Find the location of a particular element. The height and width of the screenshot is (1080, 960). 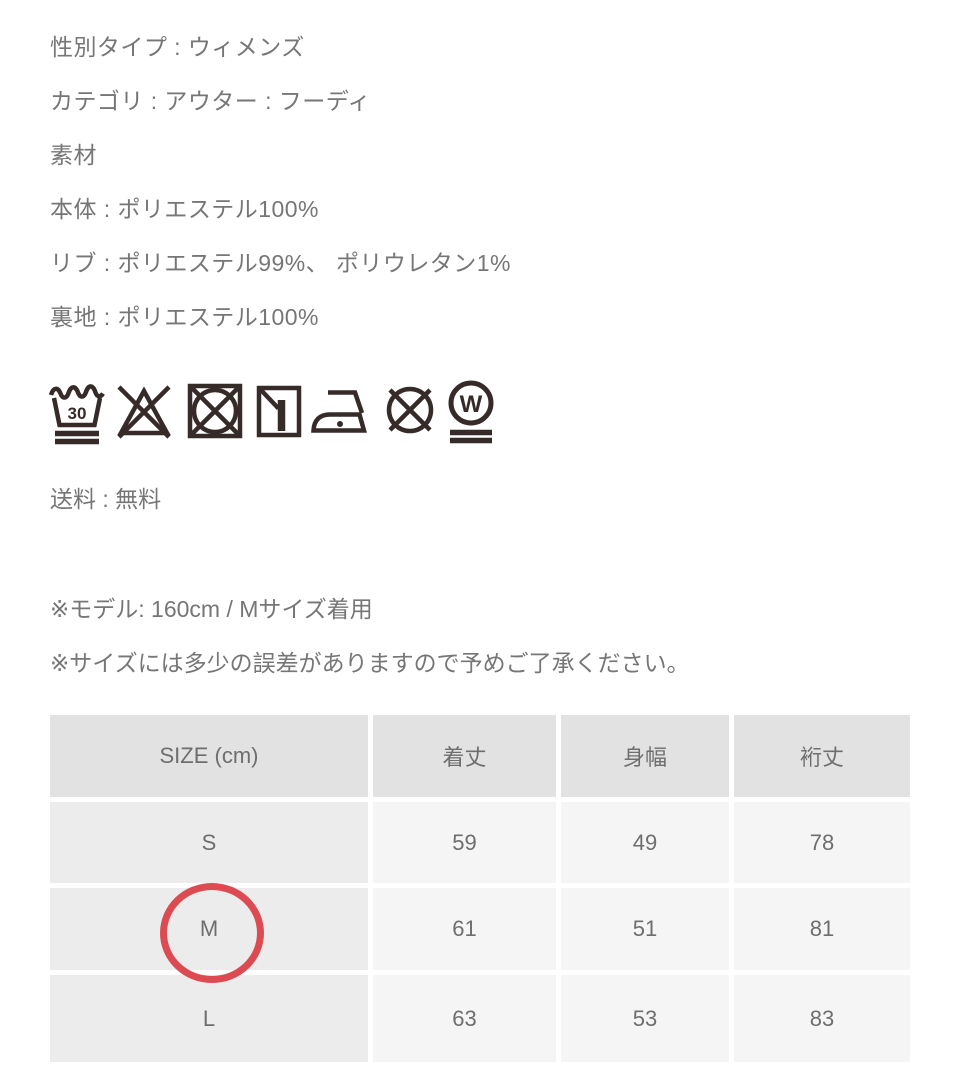

size-table-header-row: SIZE (cm) 着丈 身幅 裄丈 is located at coordinates (480, 756).